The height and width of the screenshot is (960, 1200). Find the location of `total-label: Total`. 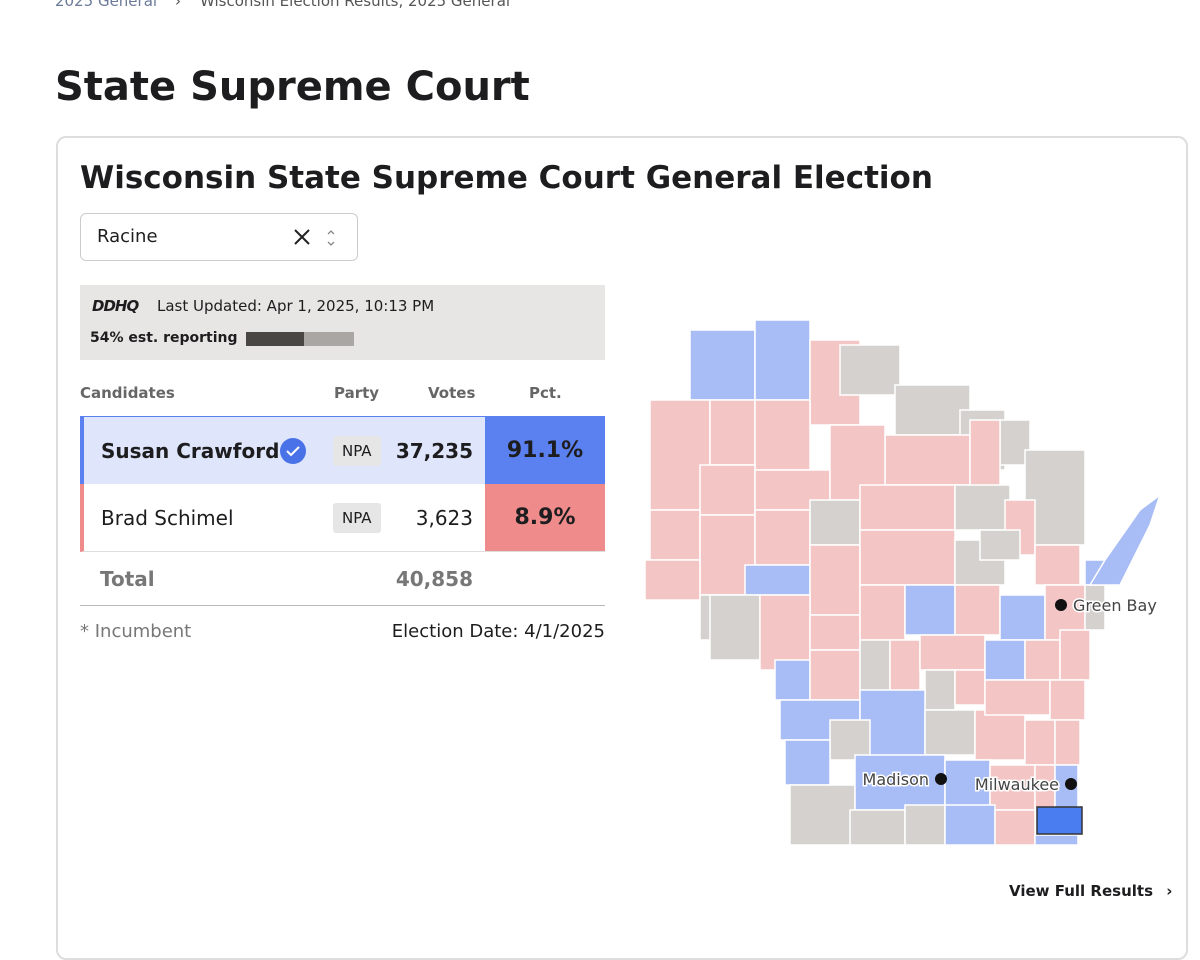

total-label: Total is located at coordinates (127, 579).